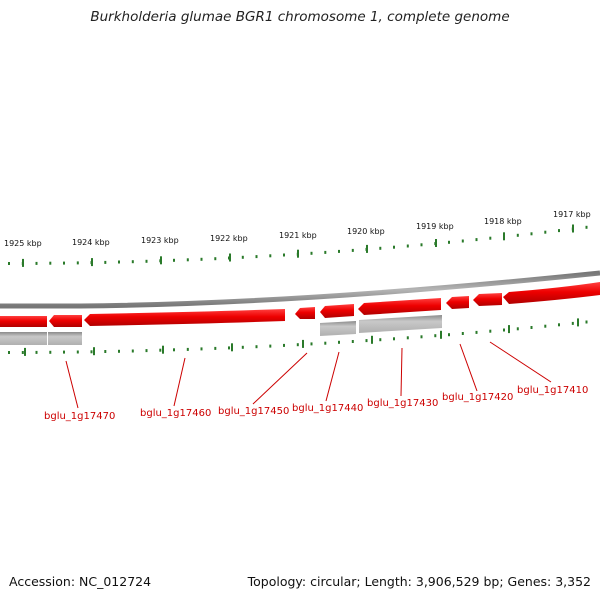  I want to click on gene-track-grey, so click(221, 330).